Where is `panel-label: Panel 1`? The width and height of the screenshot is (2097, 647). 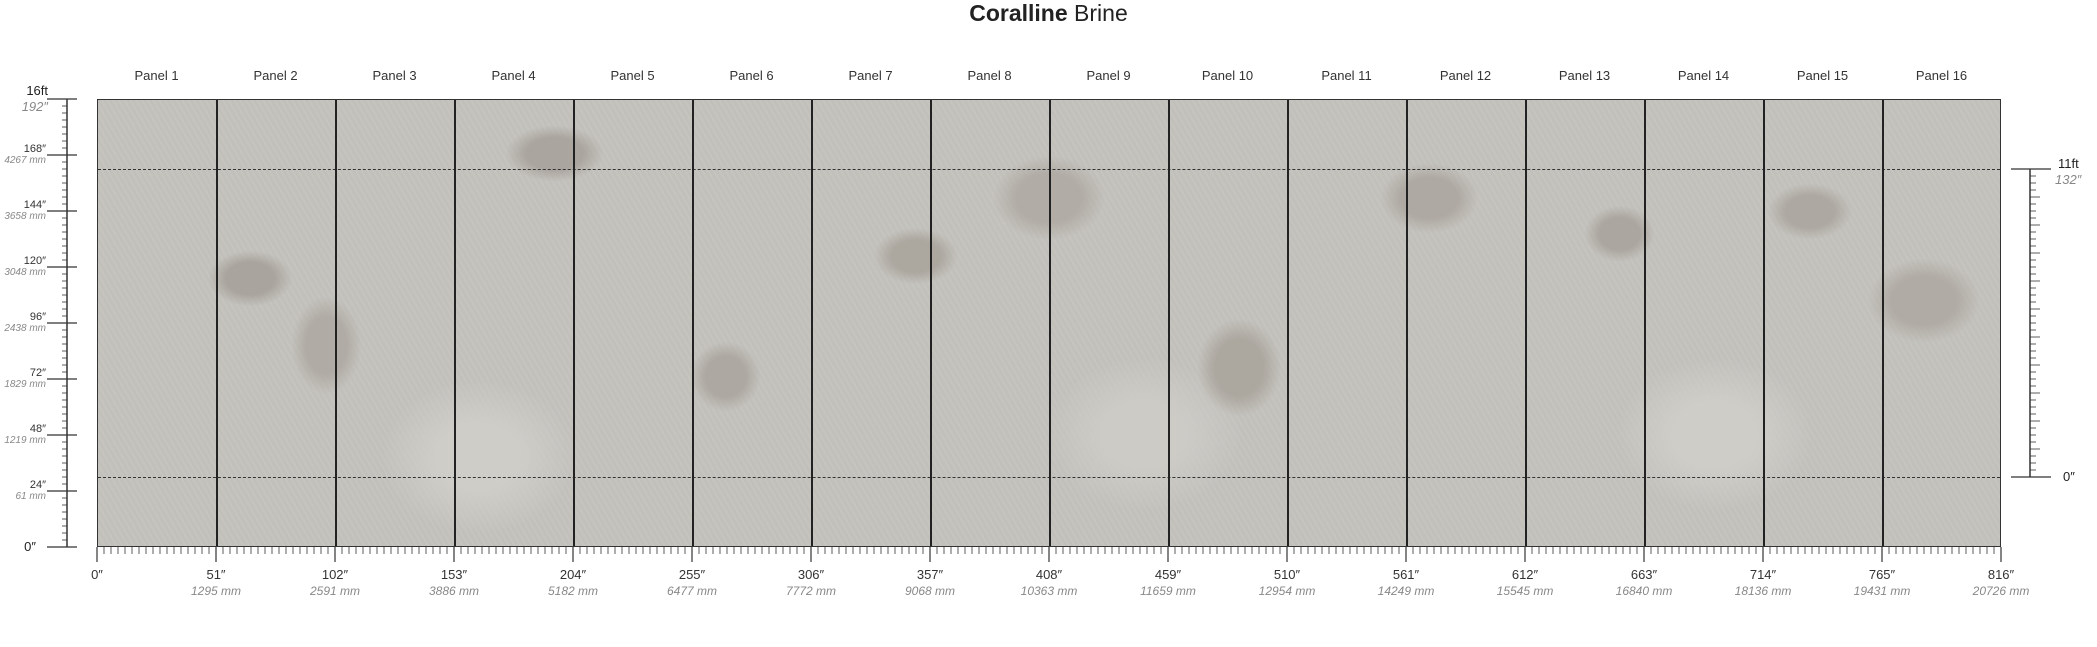
panel-label: Panel 1 is located at coordinates (156, 75).